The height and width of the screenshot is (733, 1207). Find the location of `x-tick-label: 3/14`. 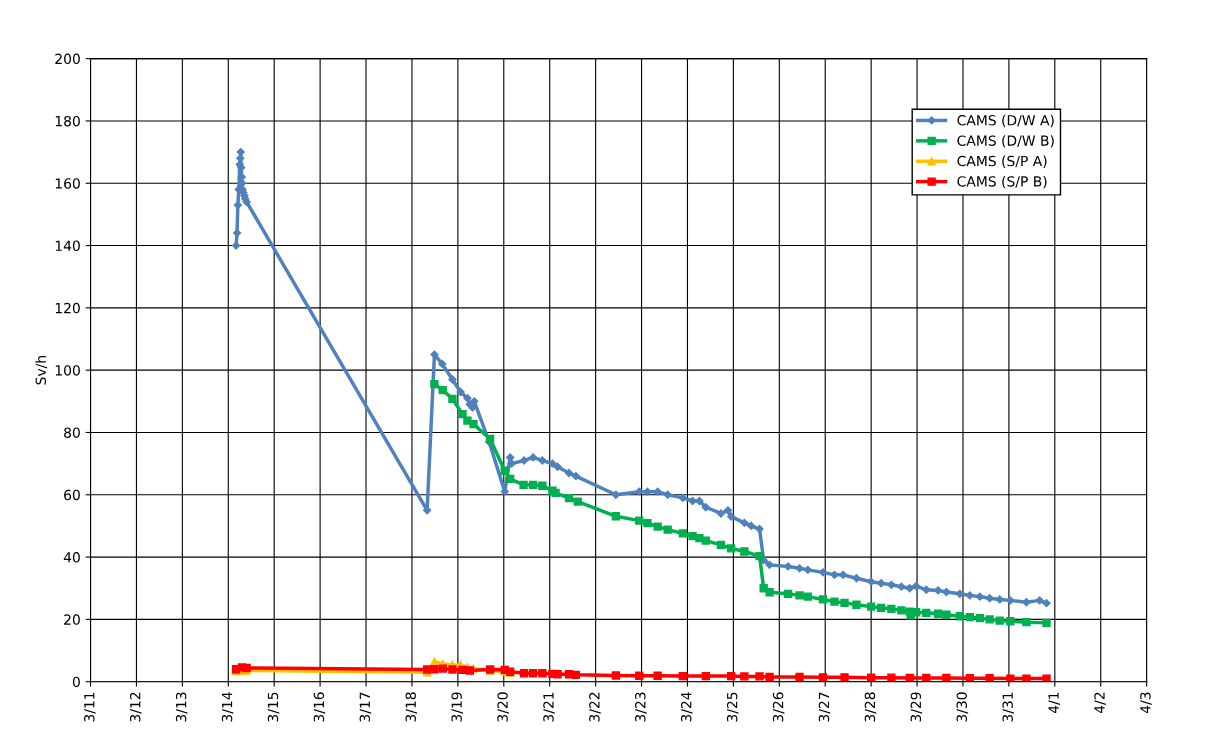

x-tick-label: 3/14 is located at coordinates (227, 707).